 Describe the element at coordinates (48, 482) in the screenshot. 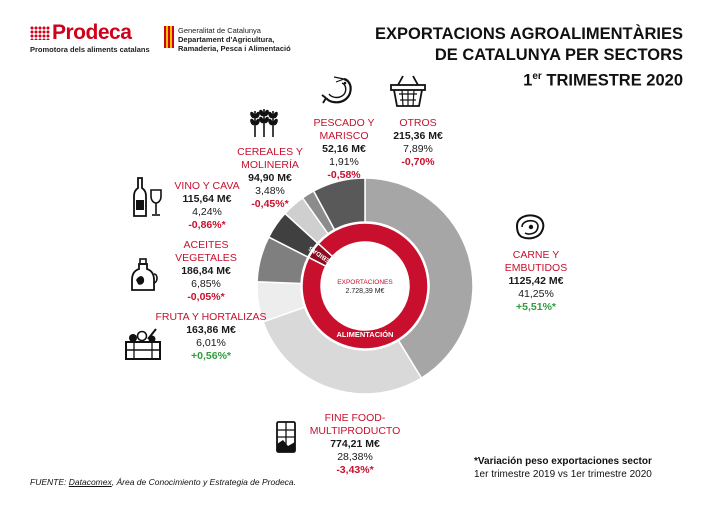

I see `source-prefix: FUENTE:` at that location.